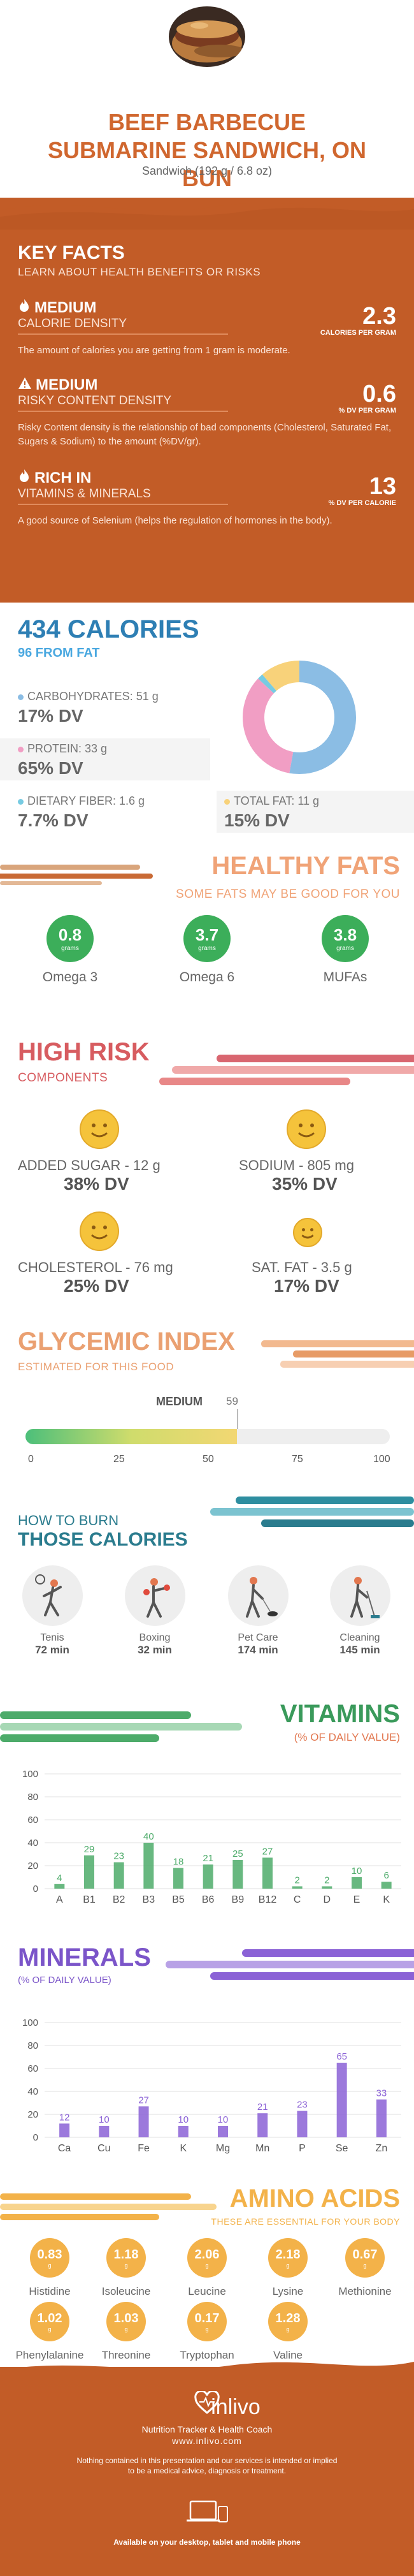  Describe the element at coordinates (268, 1900) in the screenshot. I see `x-tick-label: B12` at that location.